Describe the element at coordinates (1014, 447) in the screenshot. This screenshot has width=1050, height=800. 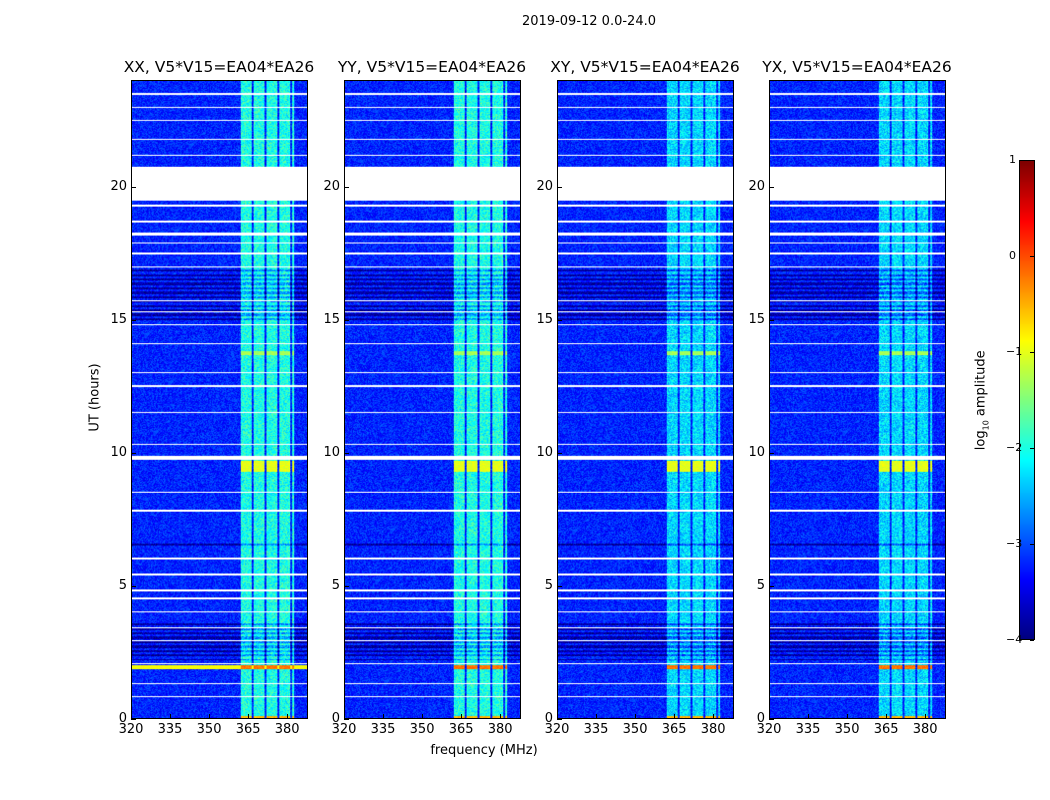
I see `colorbar-tick-label: −2` at that location.